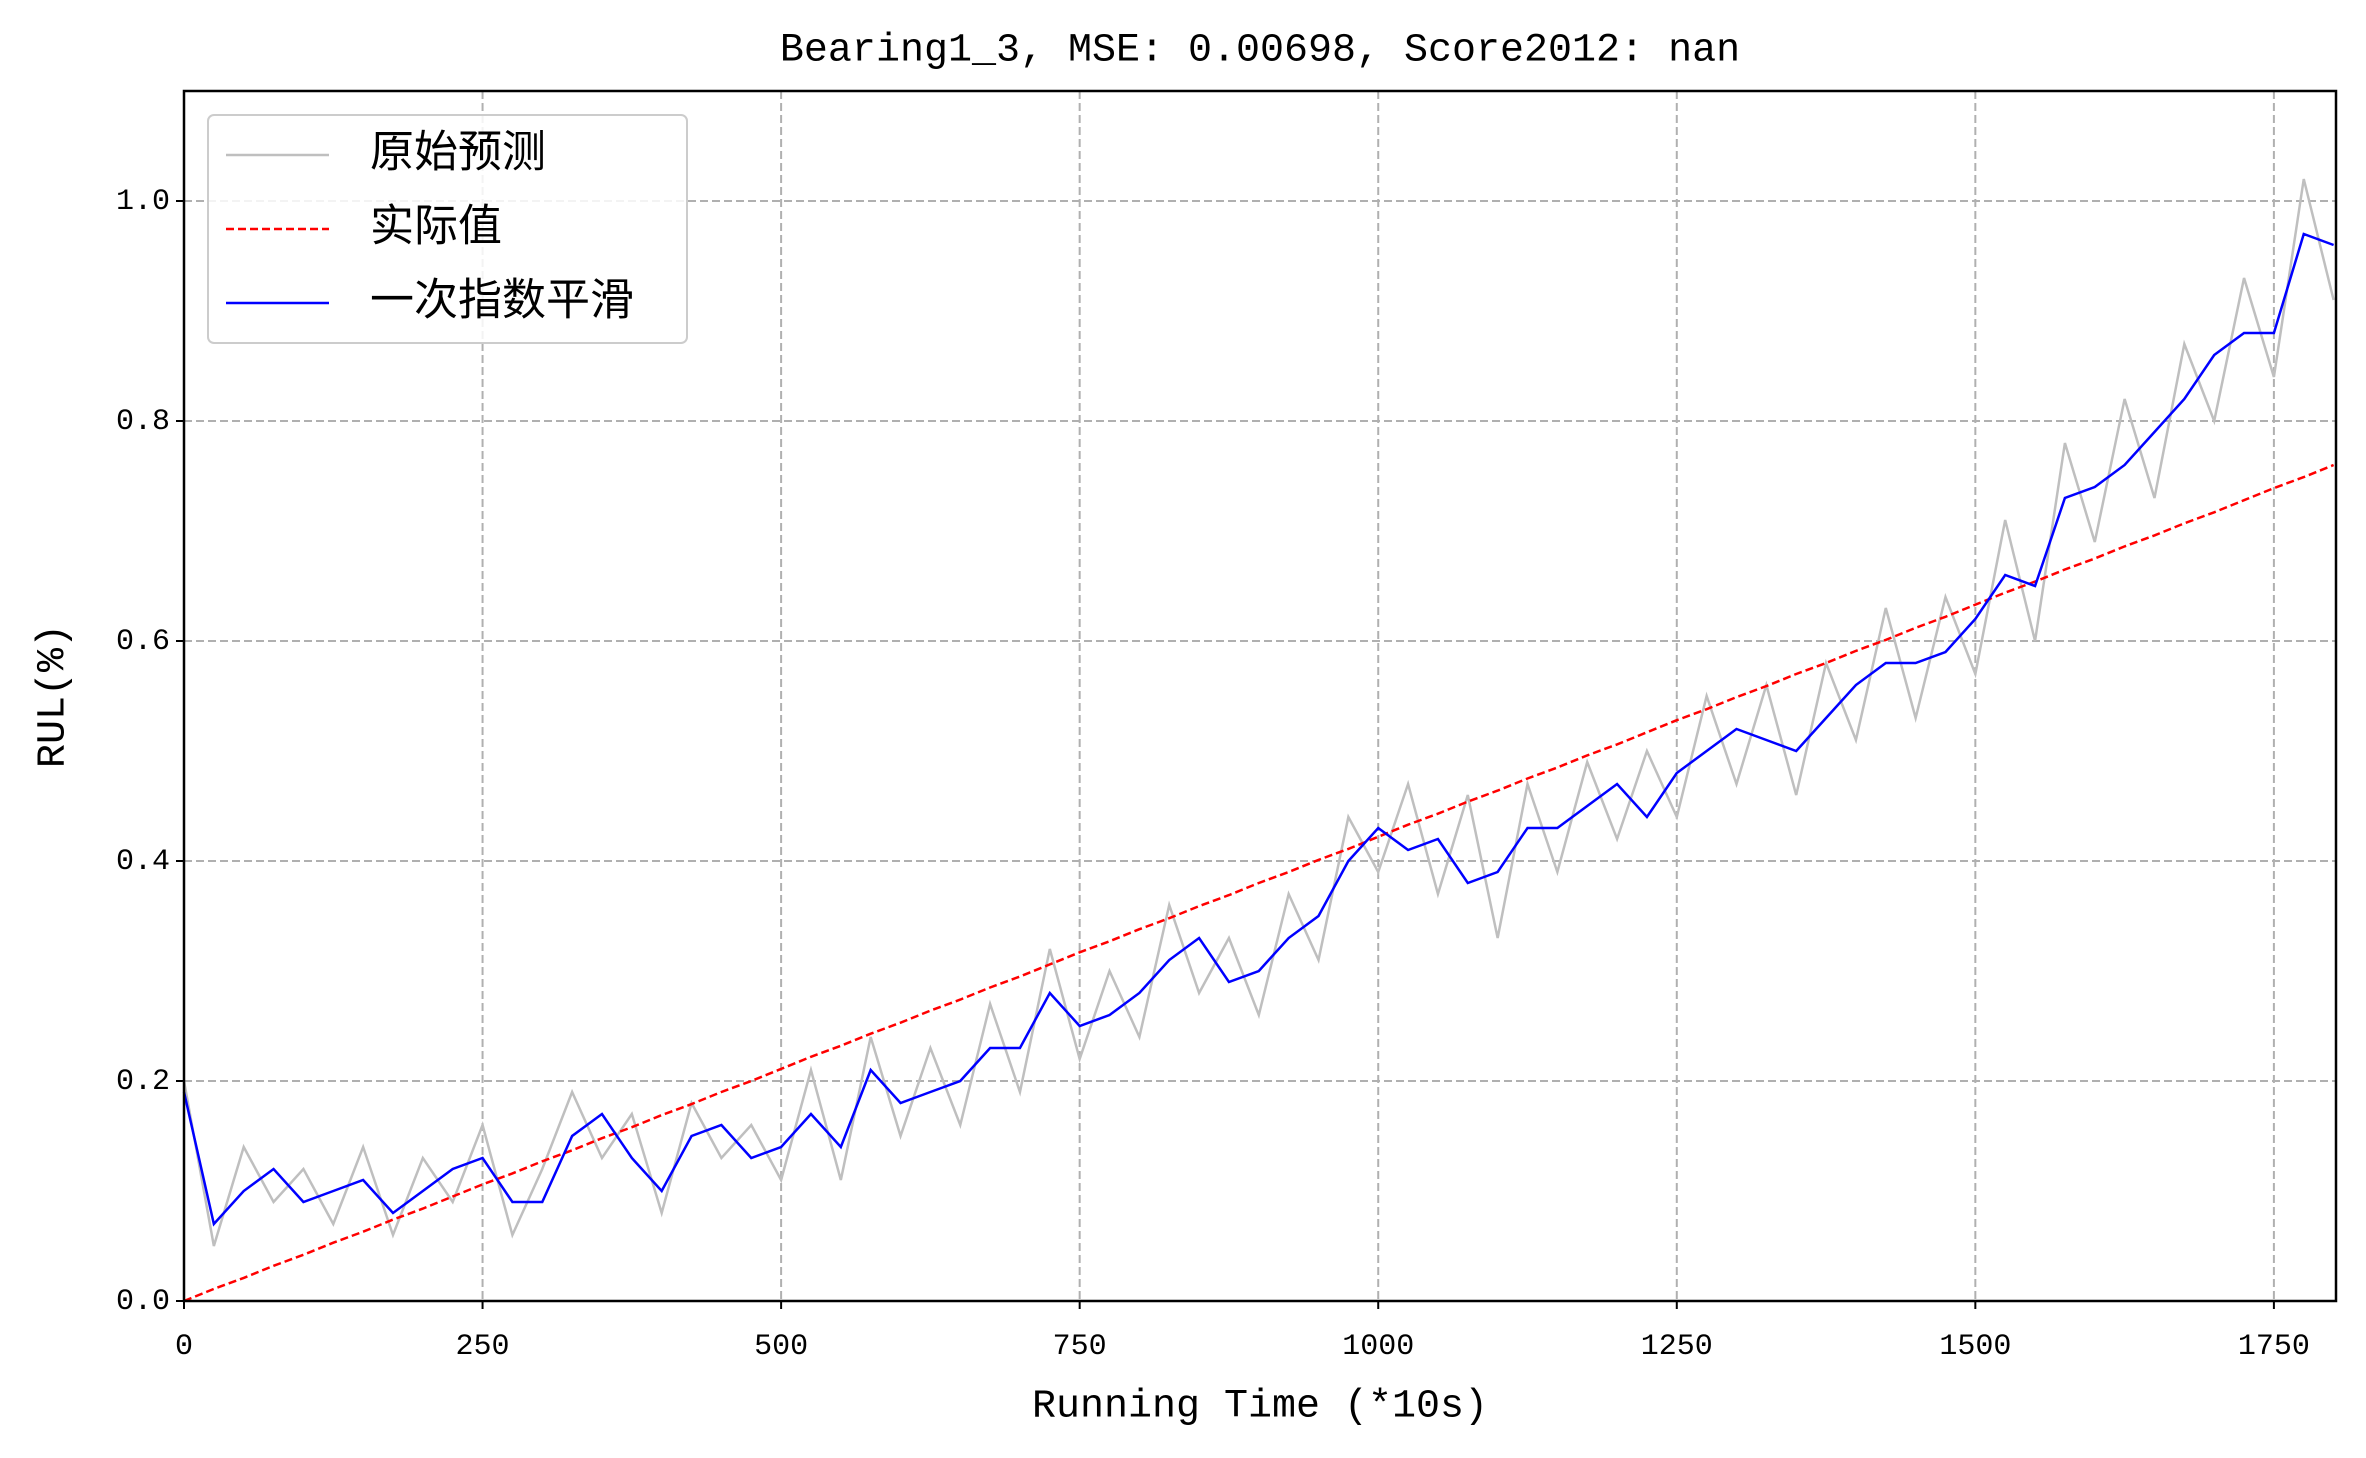 The width and height of the screenshot is (2366, 1458). Describe the element at coordinates (1975, 1347) in the screenshot. I see `x-tick-label: 1500` at that location.